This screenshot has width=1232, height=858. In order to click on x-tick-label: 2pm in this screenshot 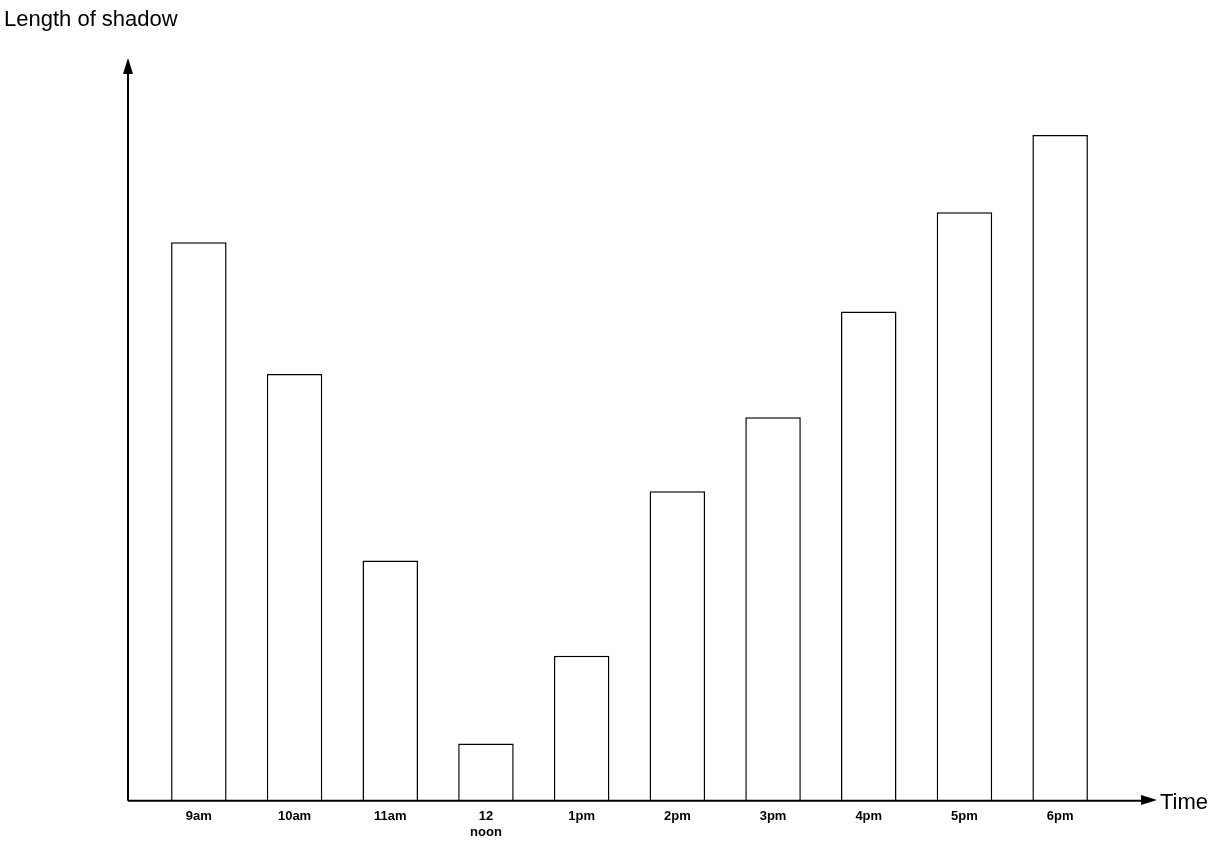, I will do `click(677, 816)`.